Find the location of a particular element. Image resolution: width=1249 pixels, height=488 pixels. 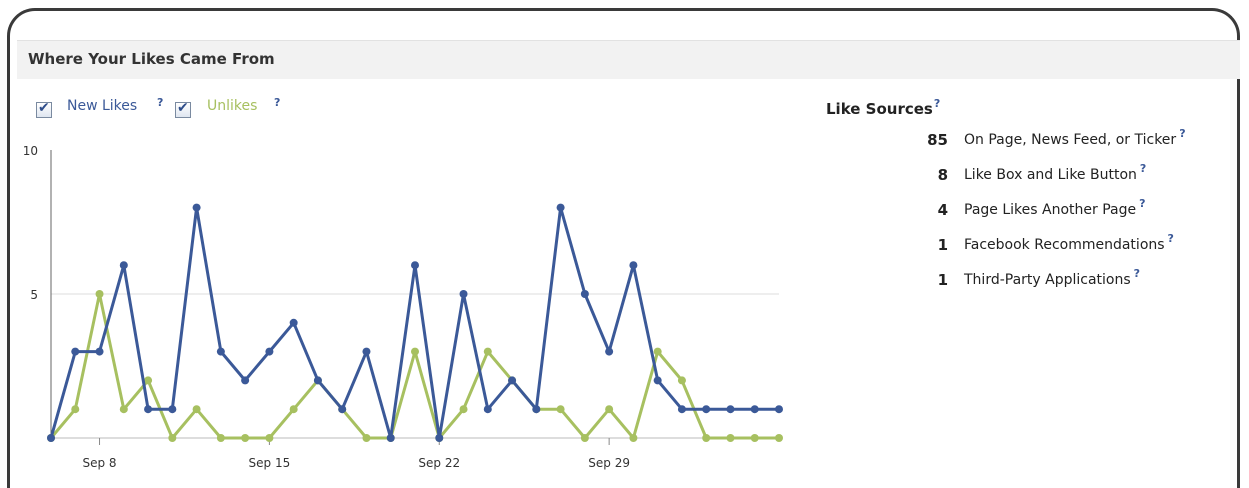

source-row: 4 Page Likes Another Page? is located at coordinates (1070, 210).